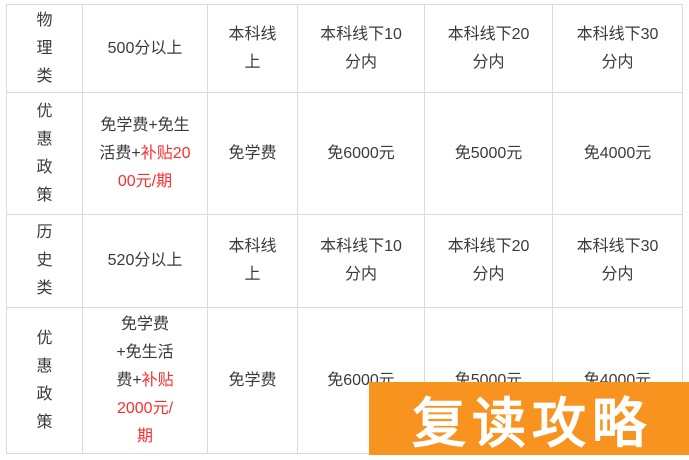 The height and width of the screenshot is (460, 689). Describe the element at coordinates (617, 153) in the screenshot. I see `table-cell: 免4000元` at that location.